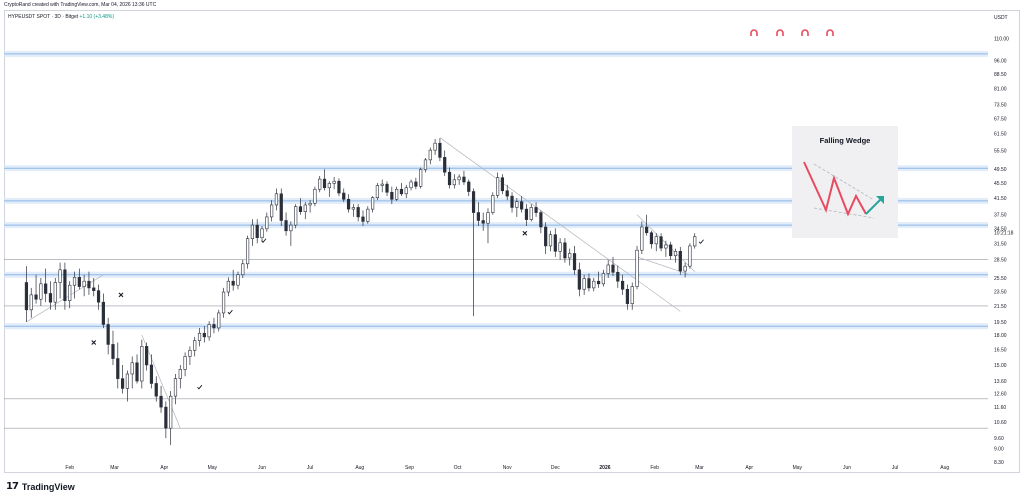  What do you see at coordinates (895, 468) in the screenshot?
I see `x-tick-label: Jul` at bounding box center [895, 468].